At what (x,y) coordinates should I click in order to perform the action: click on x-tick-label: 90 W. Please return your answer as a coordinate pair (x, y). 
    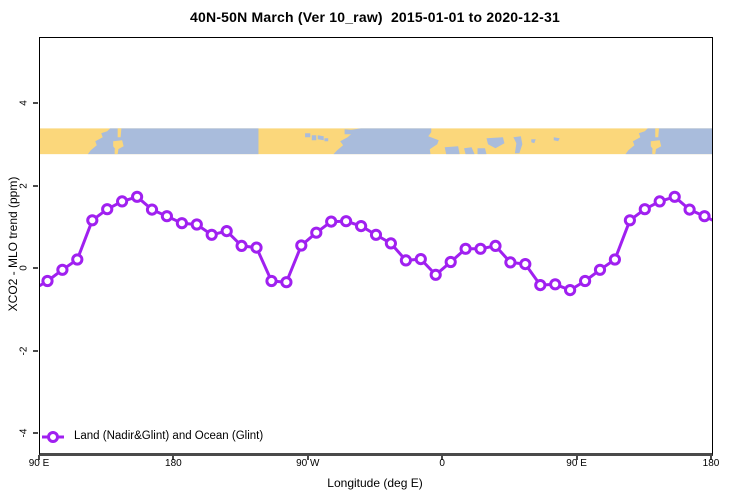
    Looking at the image, I should click on (308, 463).